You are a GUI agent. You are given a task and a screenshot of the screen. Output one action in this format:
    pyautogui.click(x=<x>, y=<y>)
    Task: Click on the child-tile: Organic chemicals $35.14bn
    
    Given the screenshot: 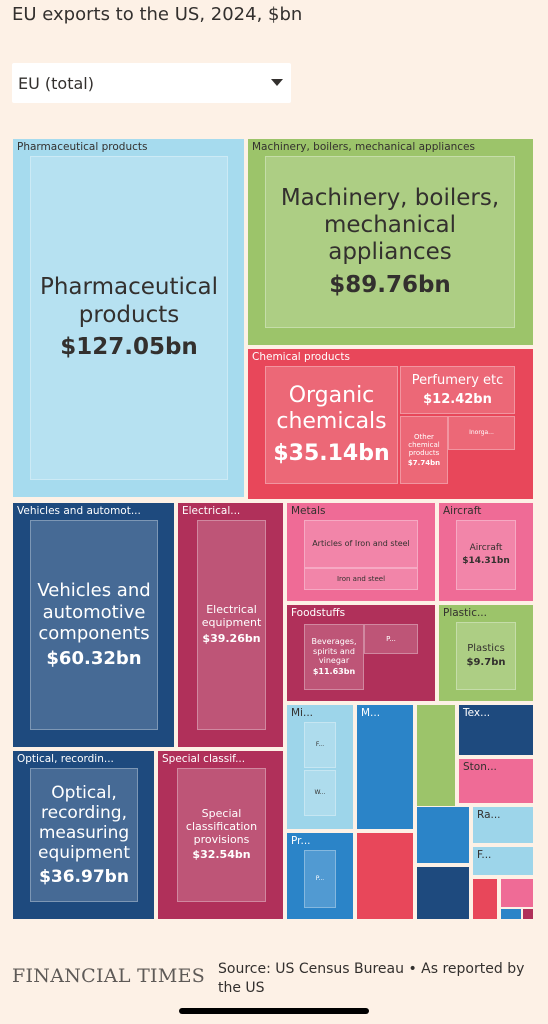 What is the action you would take?
    pyautogui.click(x=331, y=425)
    